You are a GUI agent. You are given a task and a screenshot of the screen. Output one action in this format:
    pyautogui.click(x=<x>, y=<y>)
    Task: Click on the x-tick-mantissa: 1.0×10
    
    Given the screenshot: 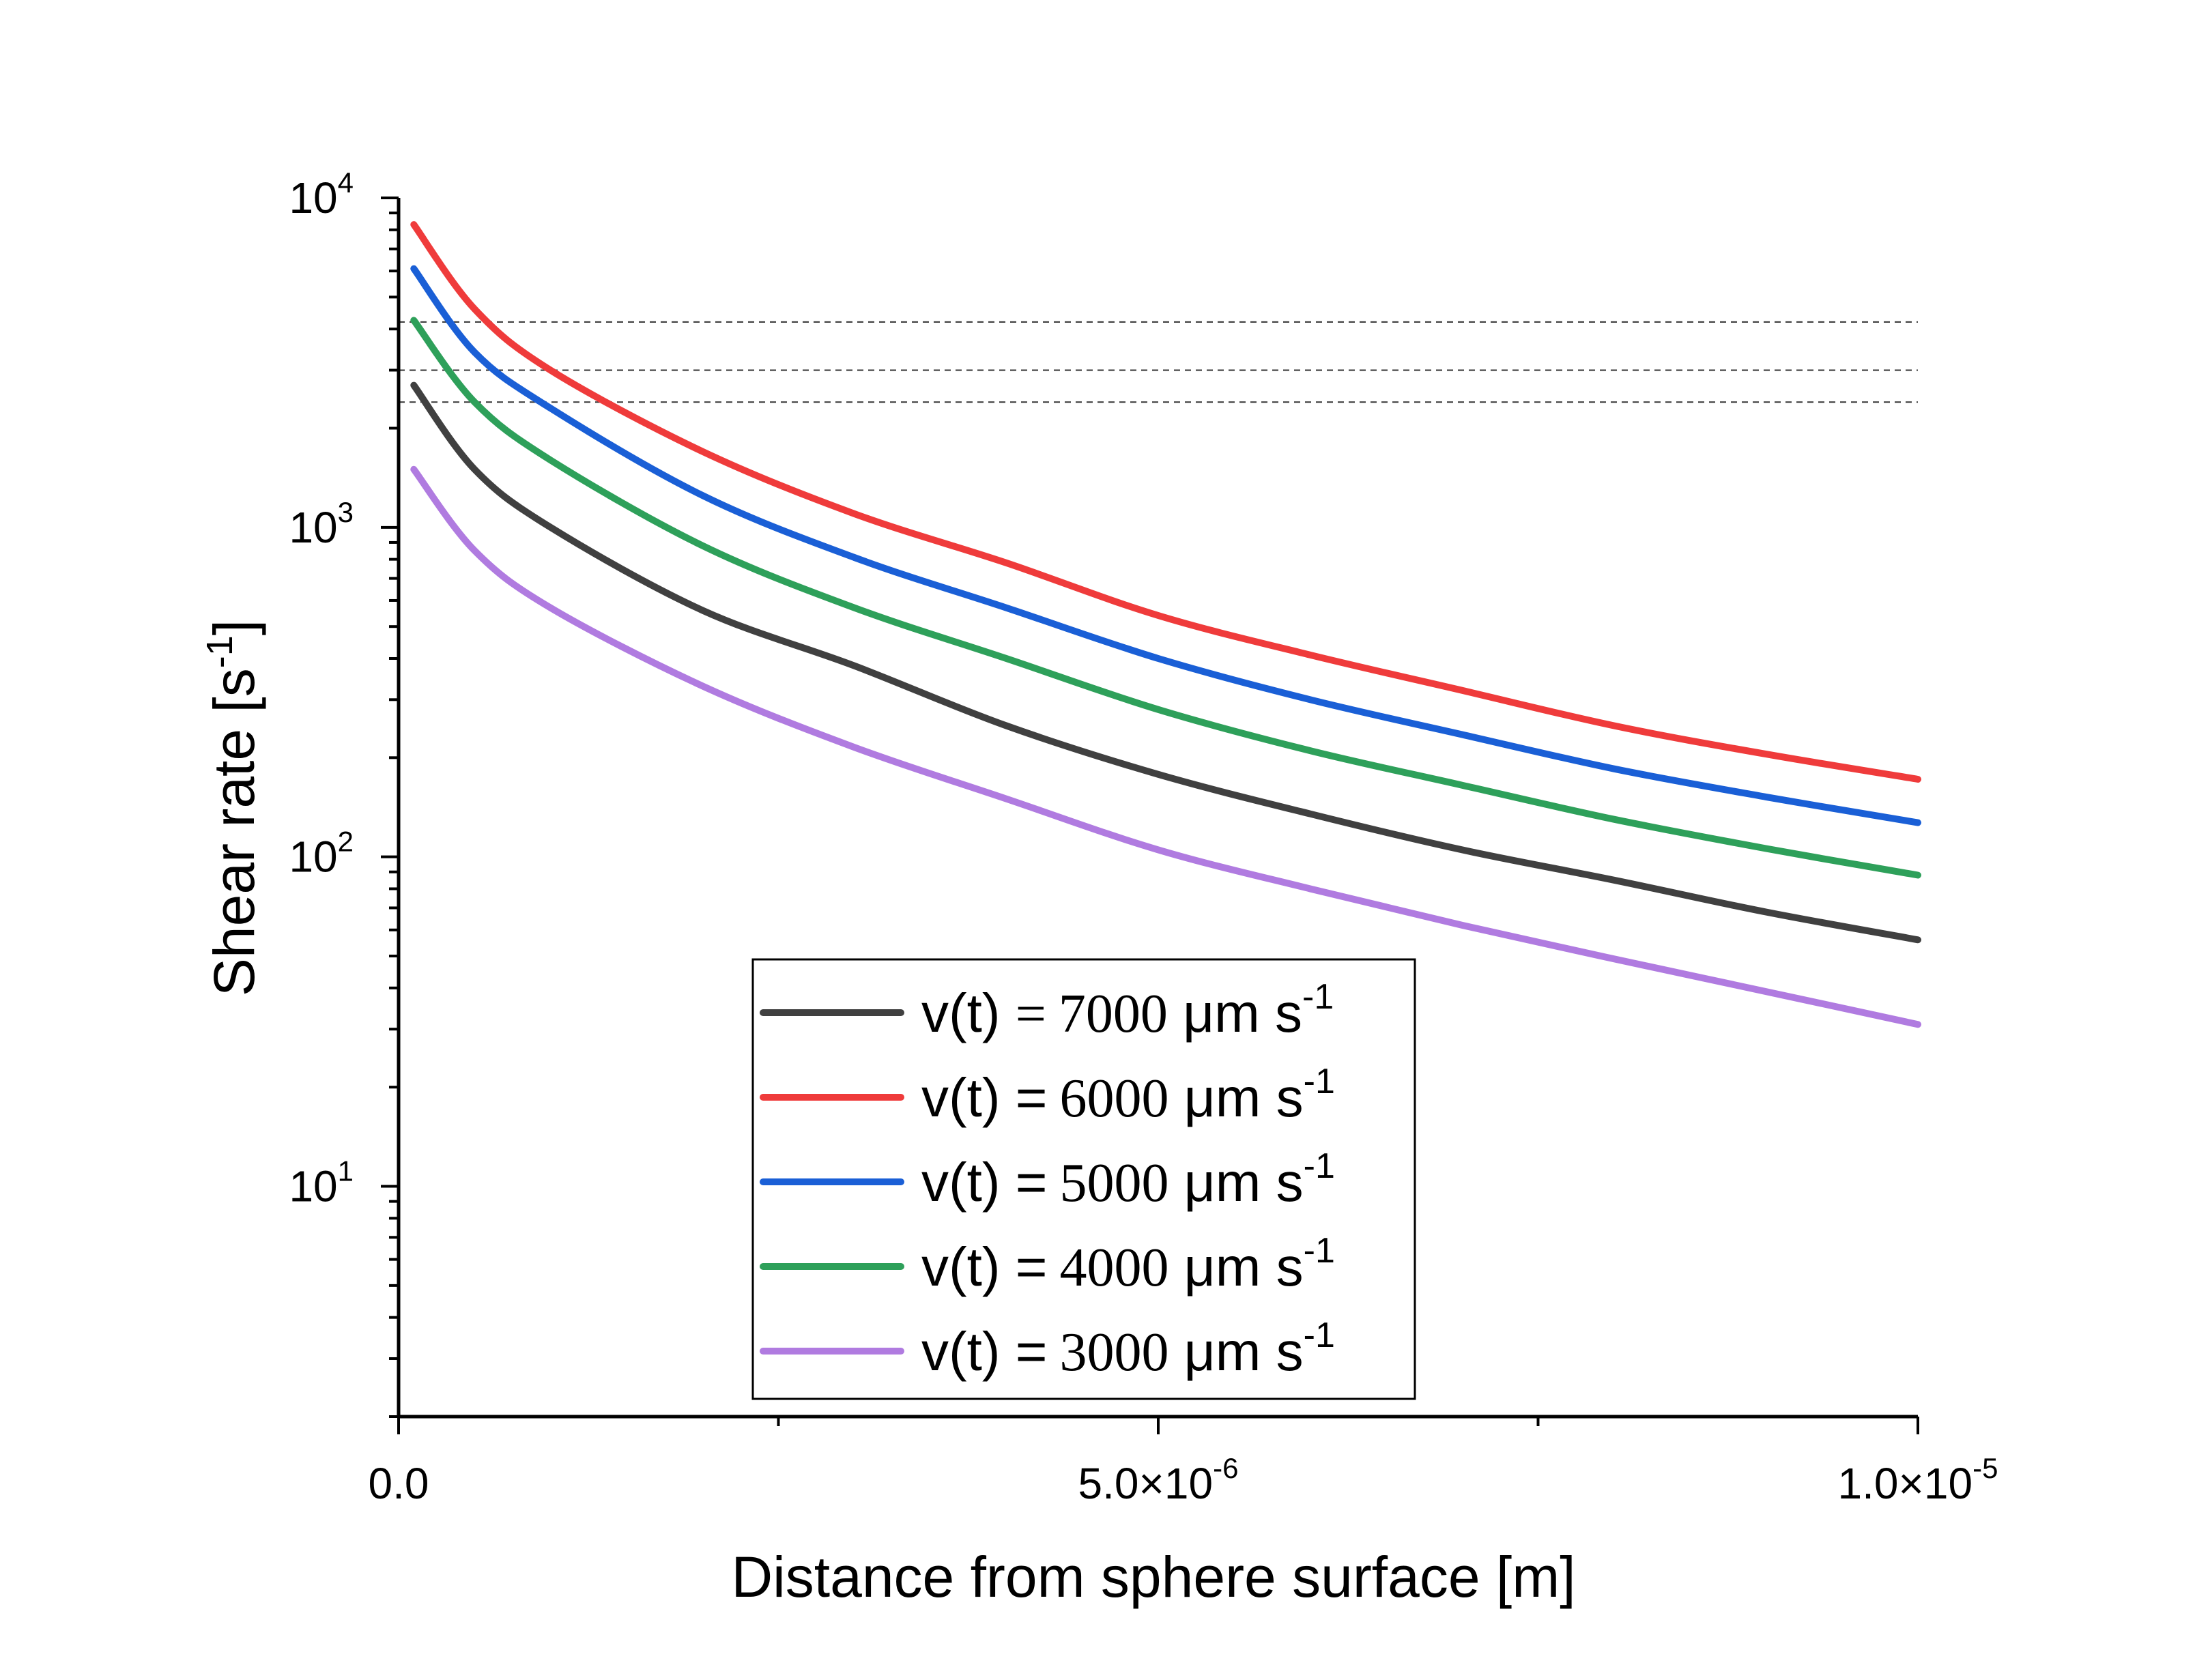 What is the action you would take?
    pyautogui.click(x=1905, y=1483)
    